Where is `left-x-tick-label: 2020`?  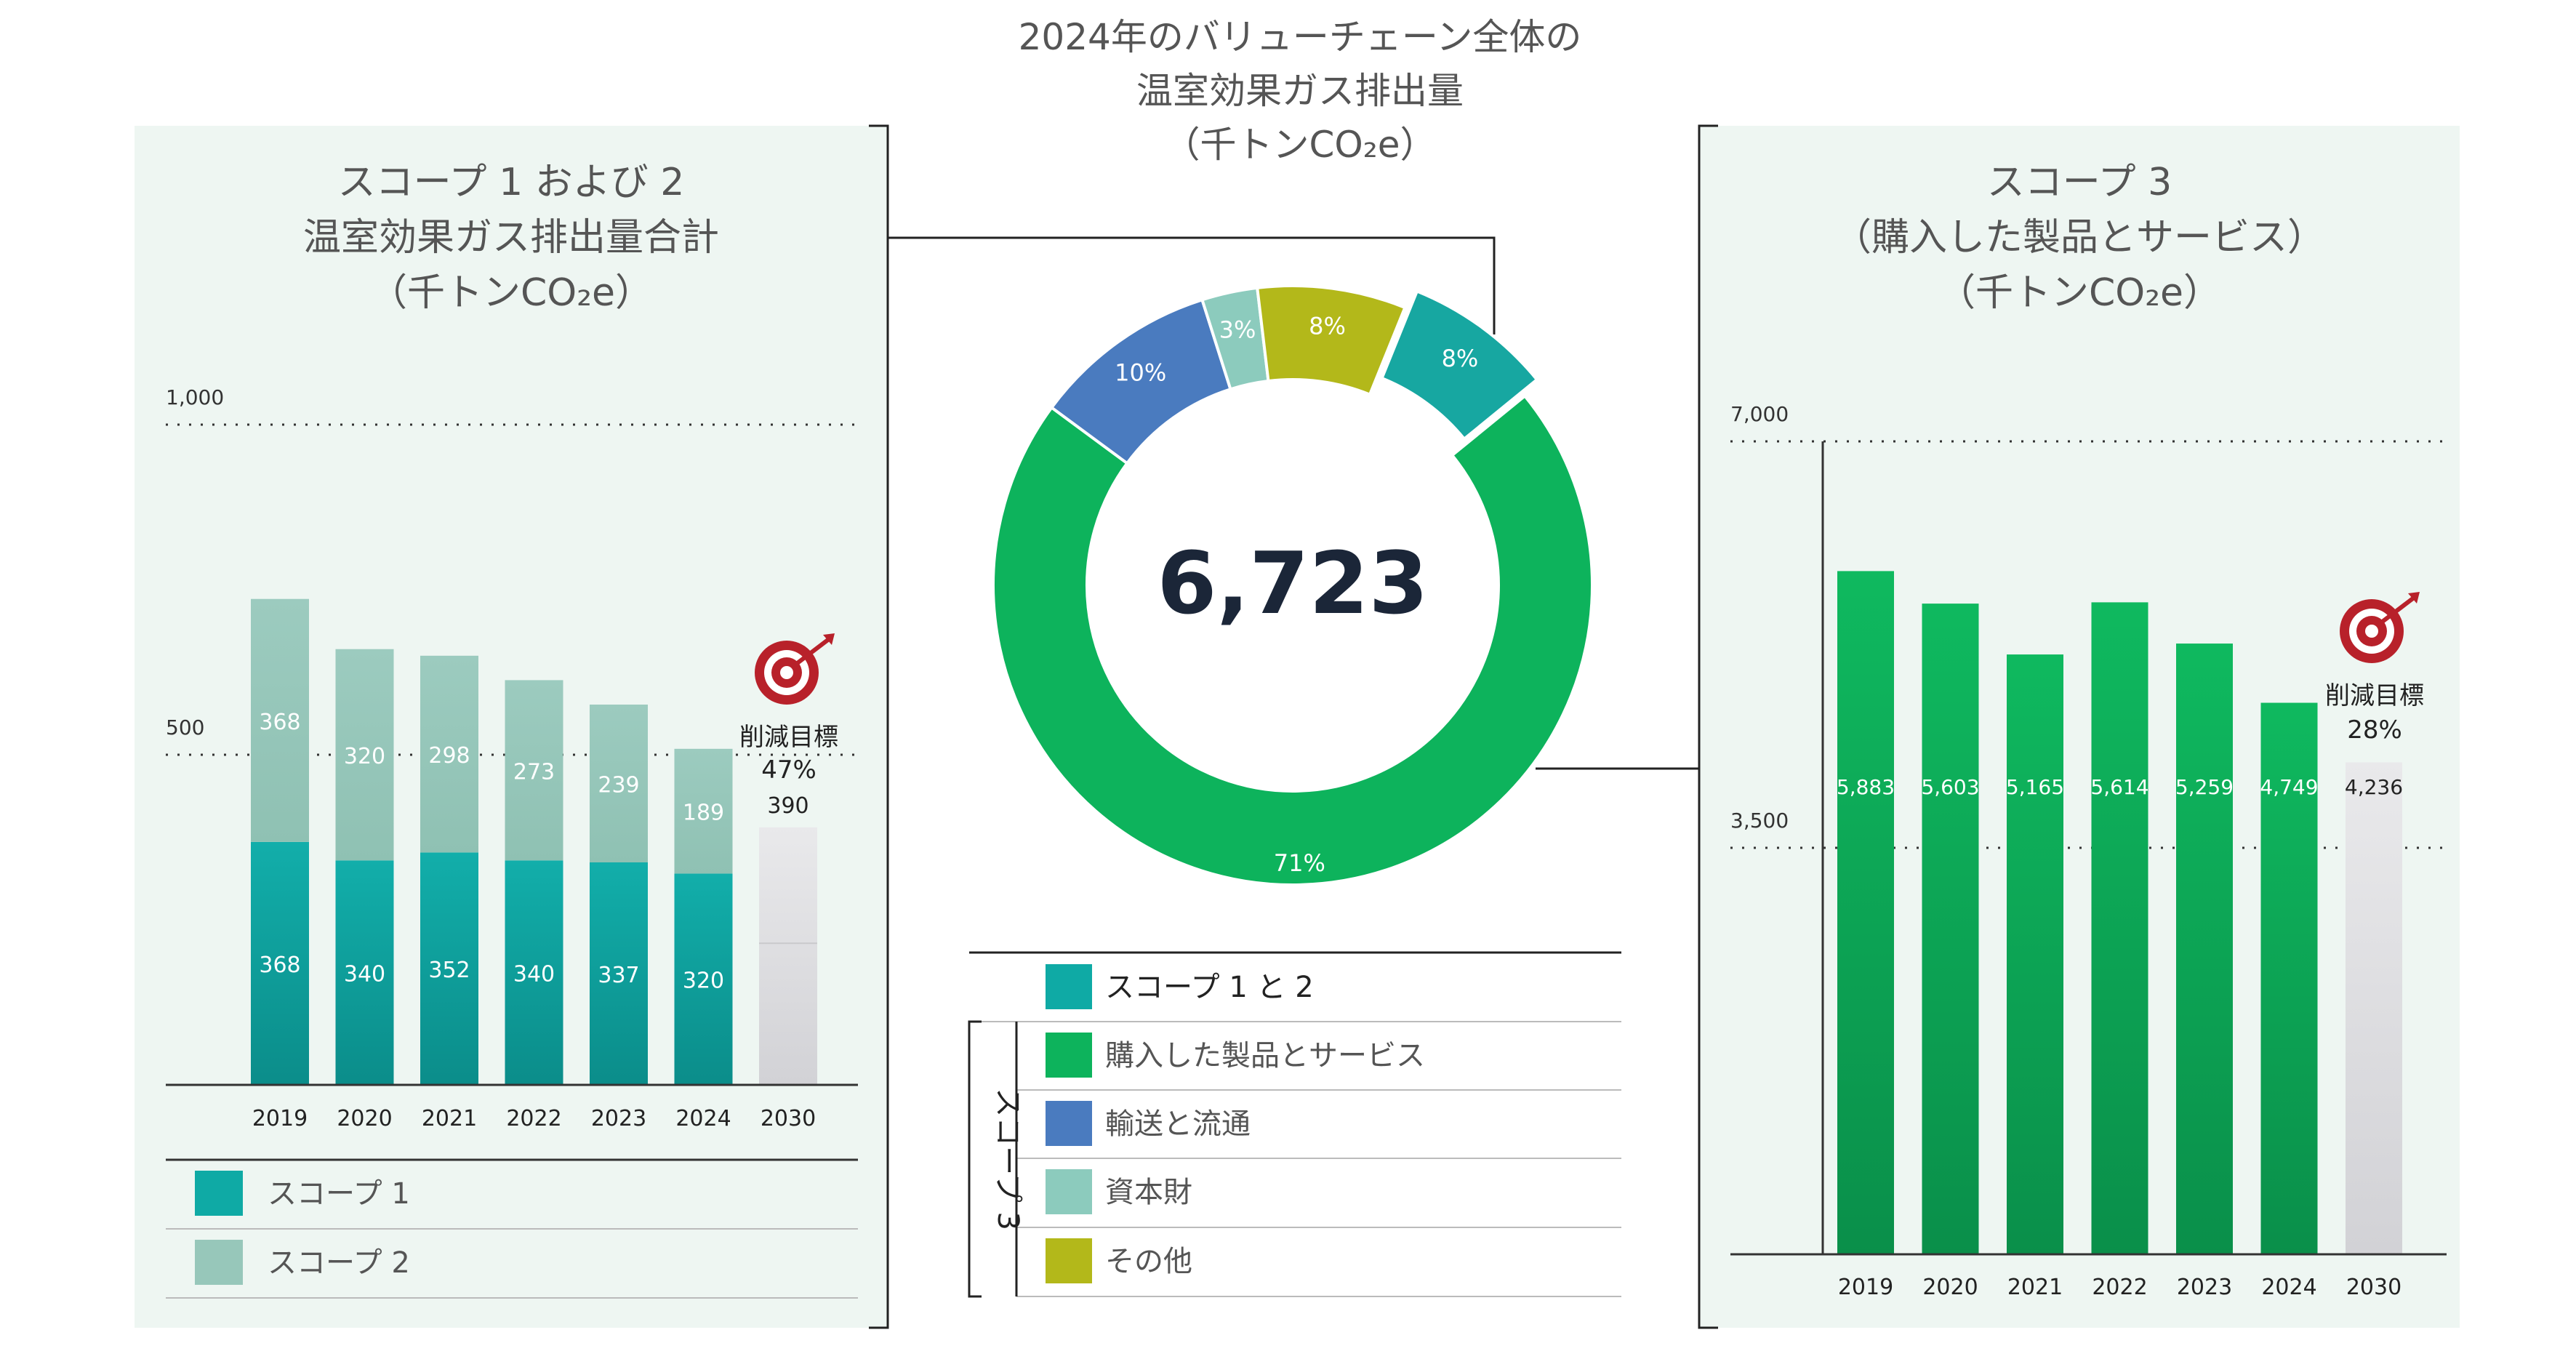
left-x-tick-label: 2020 is located at coordinates (364, 1118).